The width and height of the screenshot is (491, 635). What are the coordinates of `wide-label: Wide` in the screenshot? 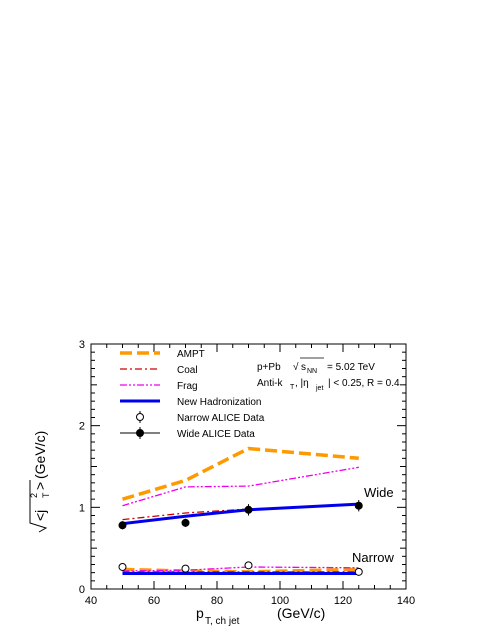 It's located at (379, 492).